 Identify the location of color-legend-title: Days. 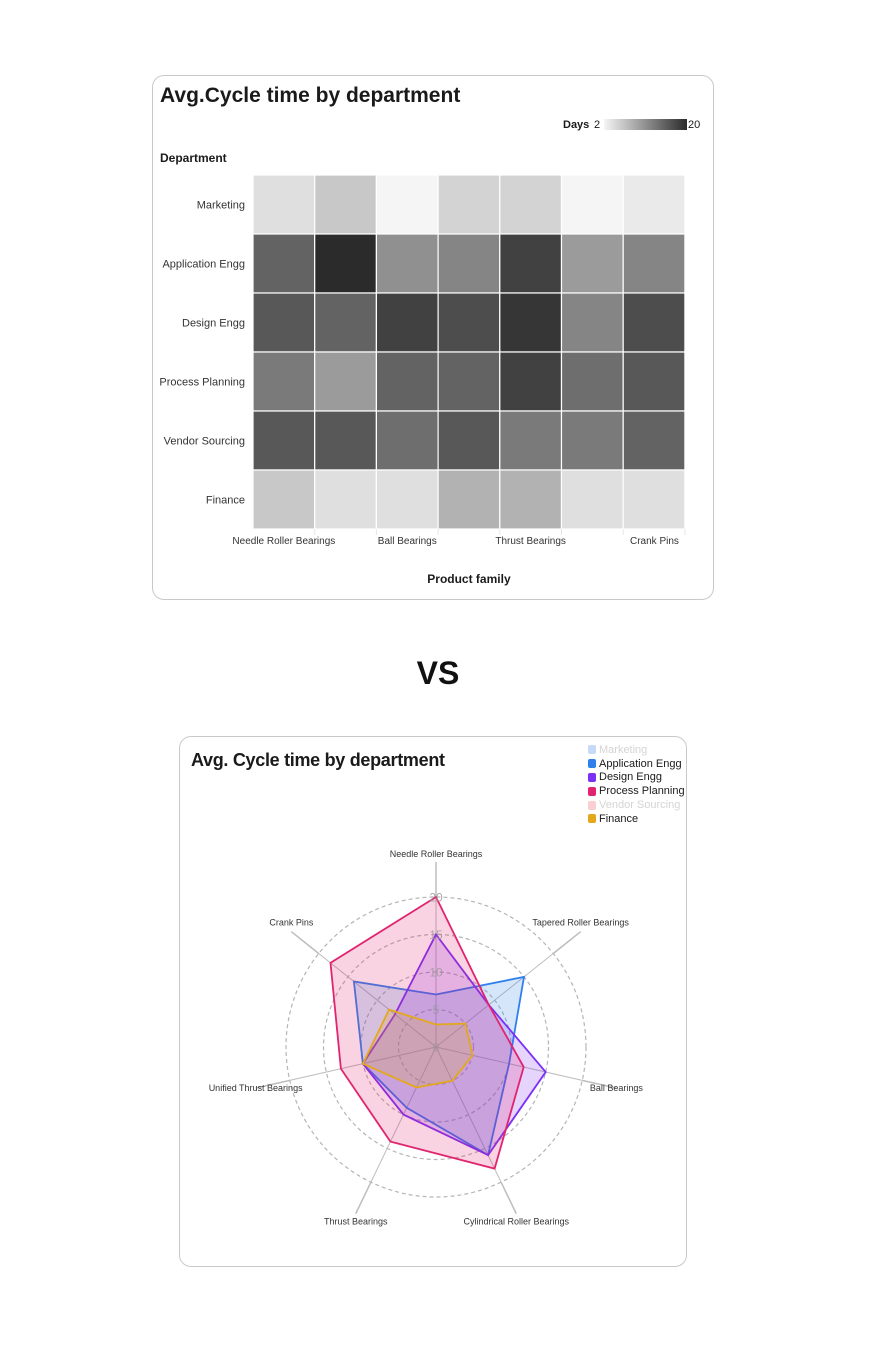
(576, 125).